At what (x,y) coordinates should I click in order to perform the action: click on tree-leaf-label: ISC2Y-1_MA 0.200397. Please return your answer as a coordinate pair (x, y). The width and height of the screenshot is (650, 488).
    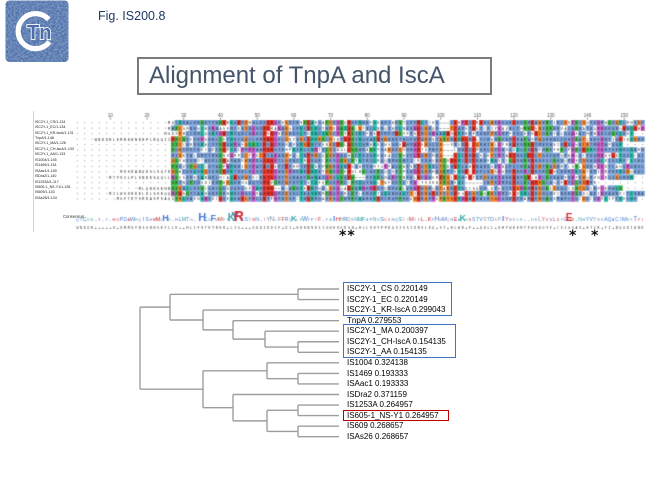
    Looking at the image, I should click on (388, 331).